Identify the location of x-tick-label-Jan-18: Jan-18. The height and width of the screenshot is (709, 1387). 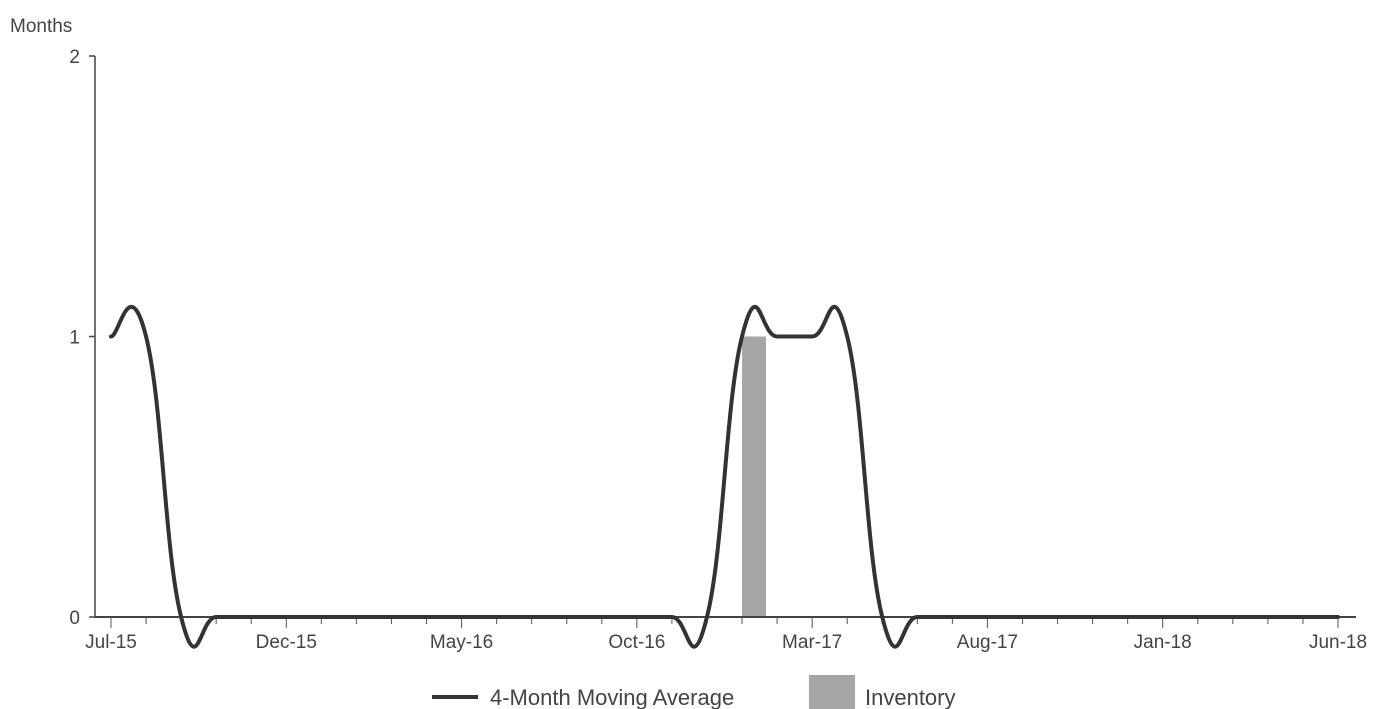
(1163, 642).